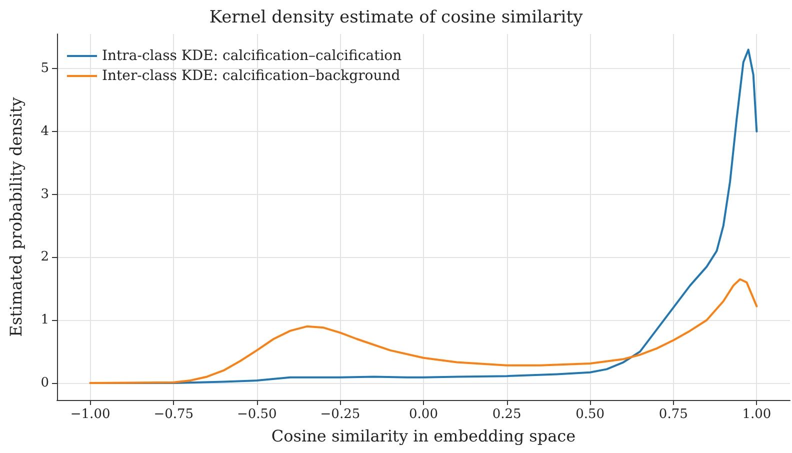 The height and width of the screenshot is (453, 792). What do you see at coordinates (44, 131) in the screenshot?
I see `y-tick-label: 4` at bounding box center [44, 131].